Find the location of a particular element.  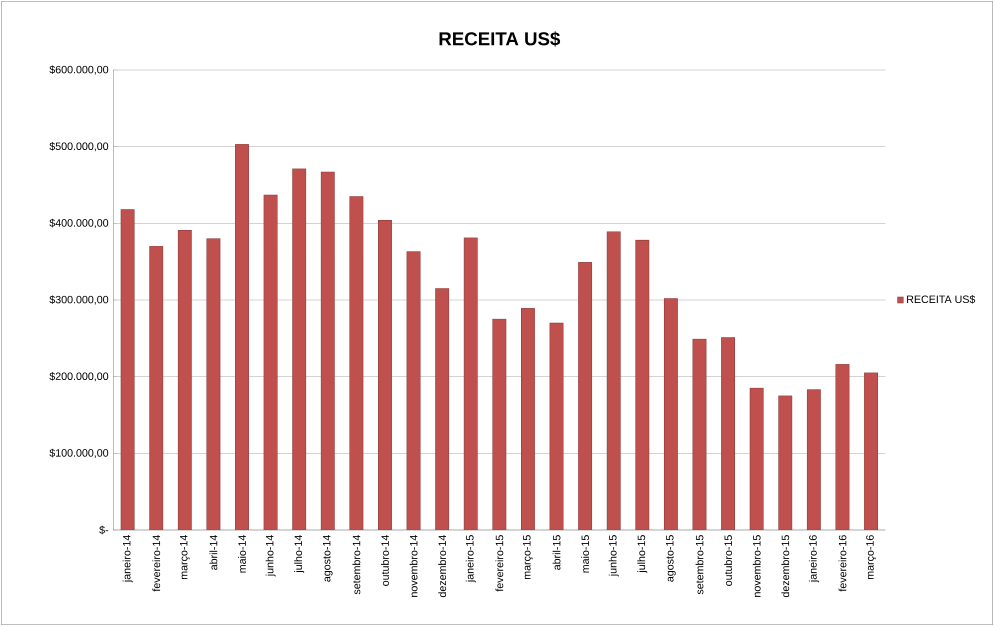

x-tick-label: agosto-14 is located at coordinates (328, 558).